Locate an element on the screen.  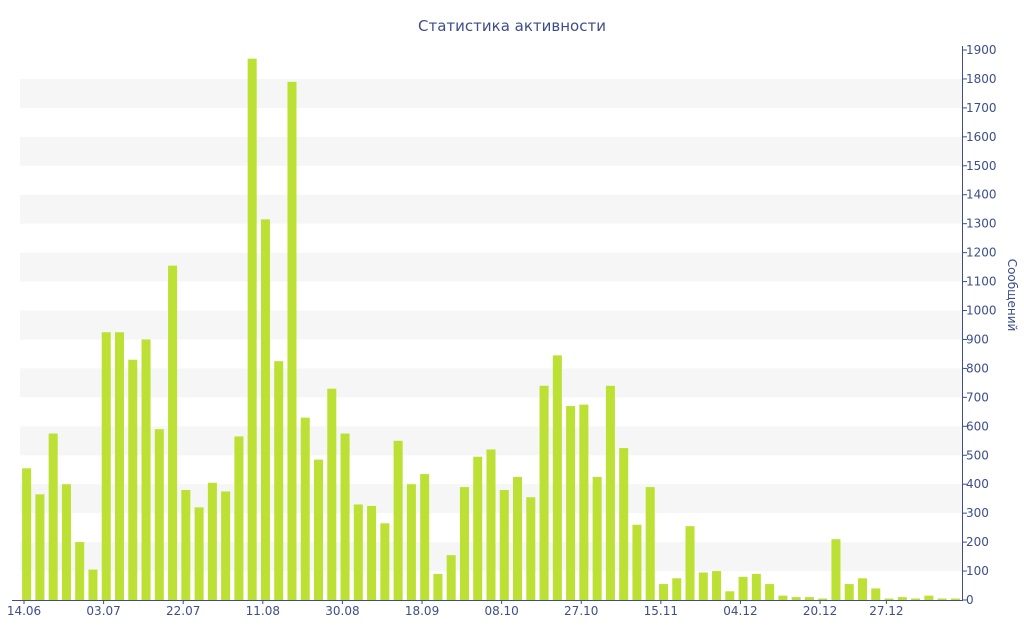
x-tick-label: 27.12 is located at coordinates (886, 611).